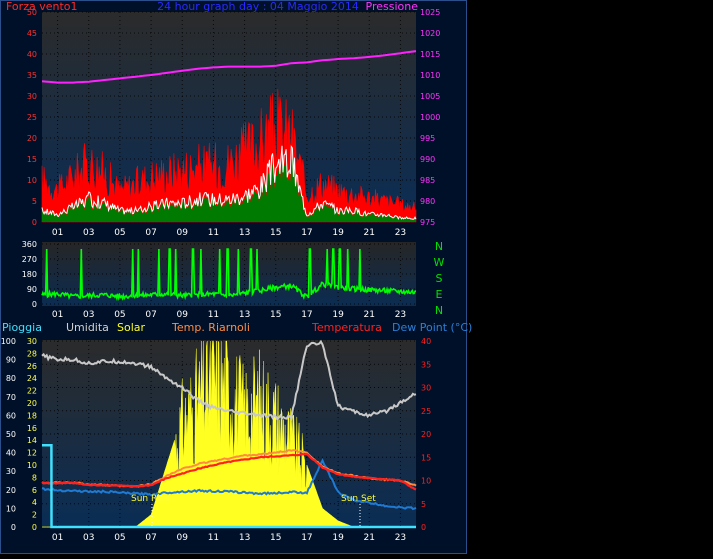  I want to click on pressure-series, so click(229, 67).